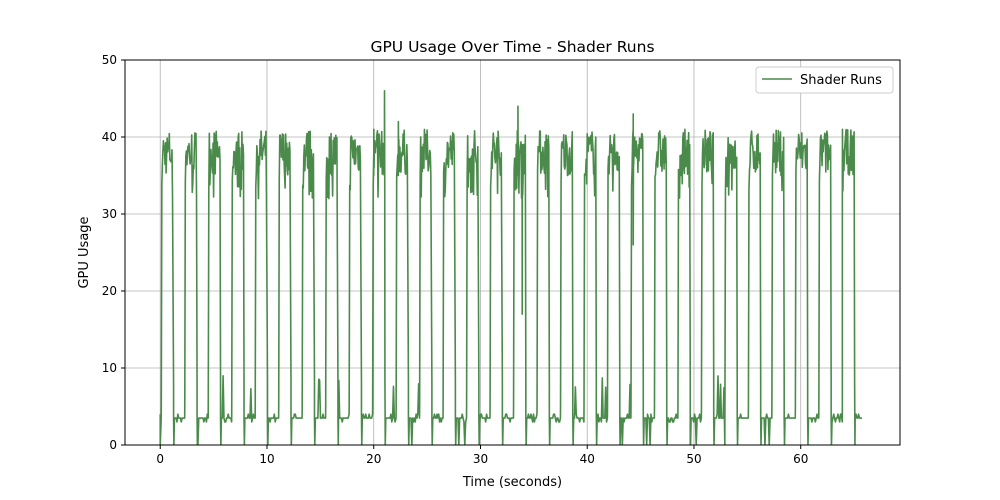  I want to click on chart-title: GPU Usage Over Time - Shader Runs, so click(512, 47).